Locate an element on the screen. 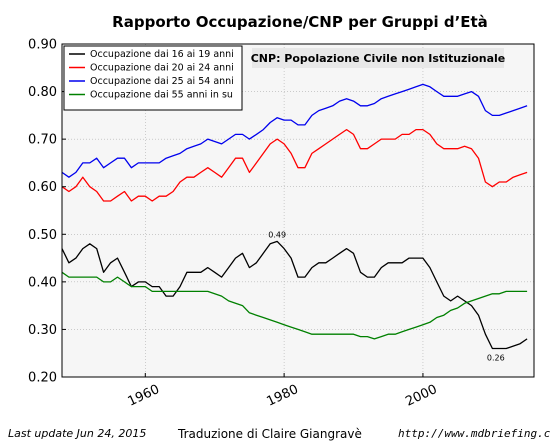 The image size is (550, 445). y-tick-label: 0.70 is located at coordinates (42, 140).